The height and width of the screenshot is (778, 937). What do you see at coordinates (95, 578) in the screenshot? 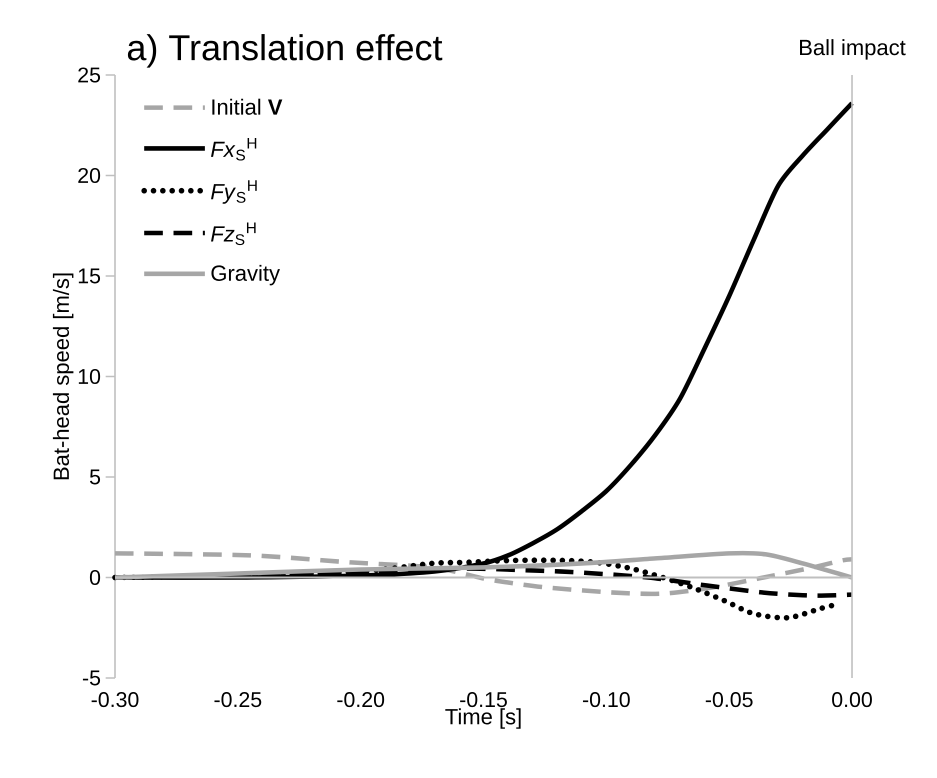
I see `y-tick-label: 0` at bounding box center [95, 578].